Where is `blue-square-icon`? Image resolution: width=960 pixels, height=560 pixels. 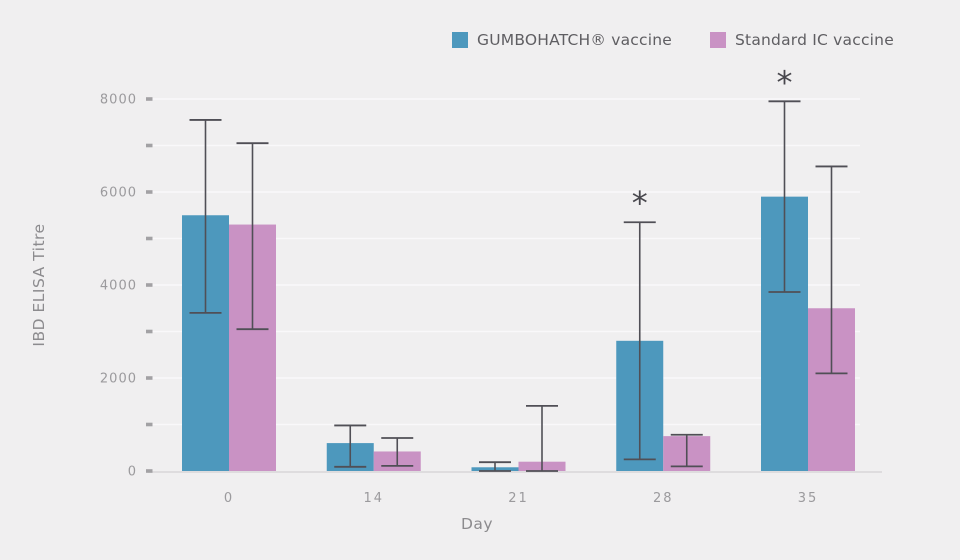 blue-square-icon is located at coordinates (460, 40).